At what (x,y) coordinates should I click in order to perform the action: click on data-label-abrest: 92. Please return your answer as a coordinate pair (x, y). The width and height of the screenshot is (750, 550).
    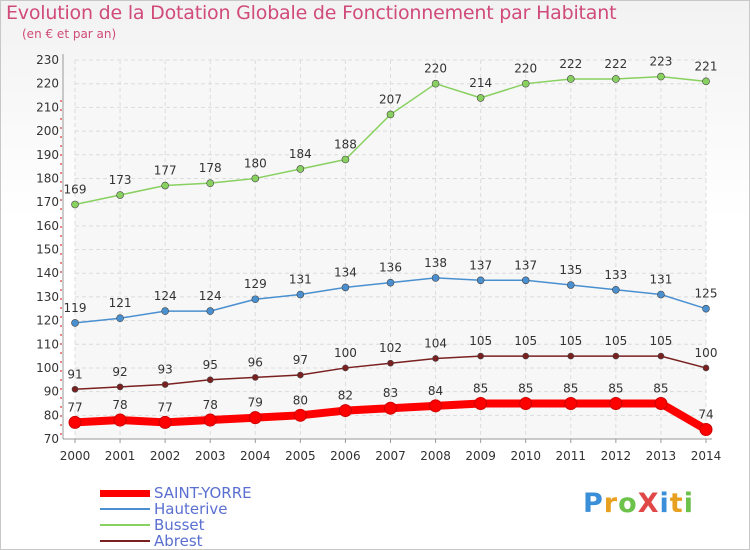
    Looking at the image, I should click on (119, 372).